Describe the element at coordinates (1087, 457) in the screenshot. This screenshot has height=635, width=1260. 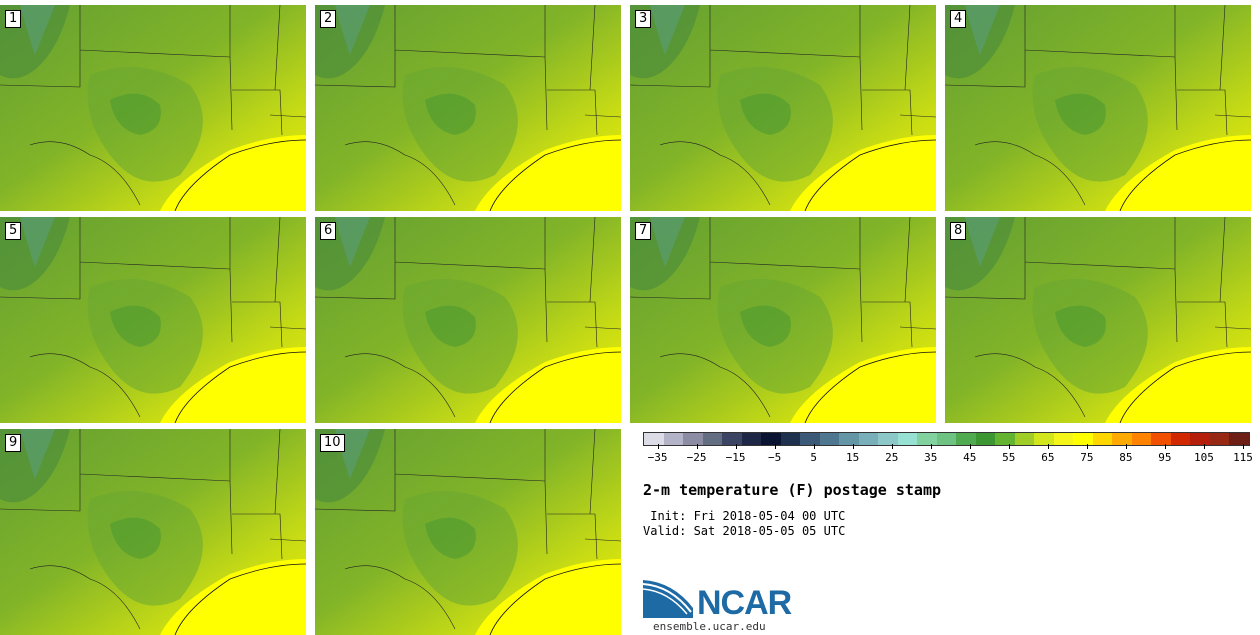
I see `colorbar-tick-label: 75` at that location.